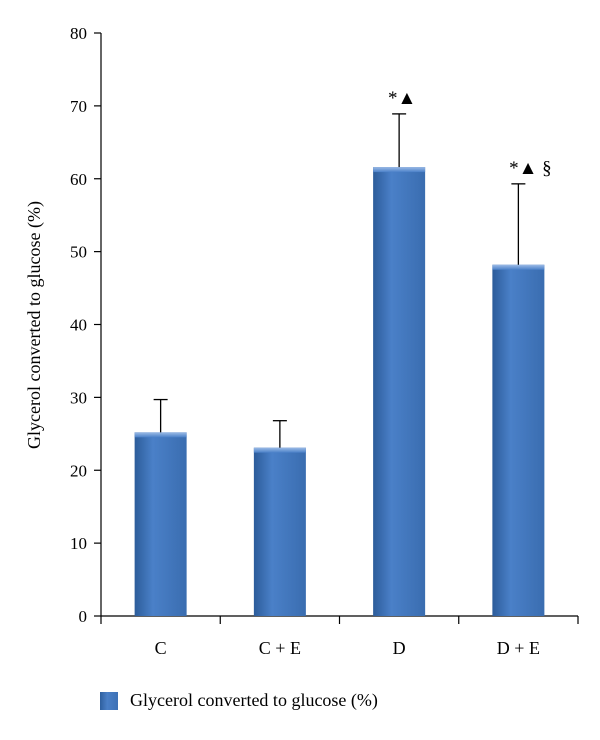 The height and width of the screenshot is (740, 600). I want to click on y-axis-label: Glycerol converted to glucose (%), so click(34, 325).